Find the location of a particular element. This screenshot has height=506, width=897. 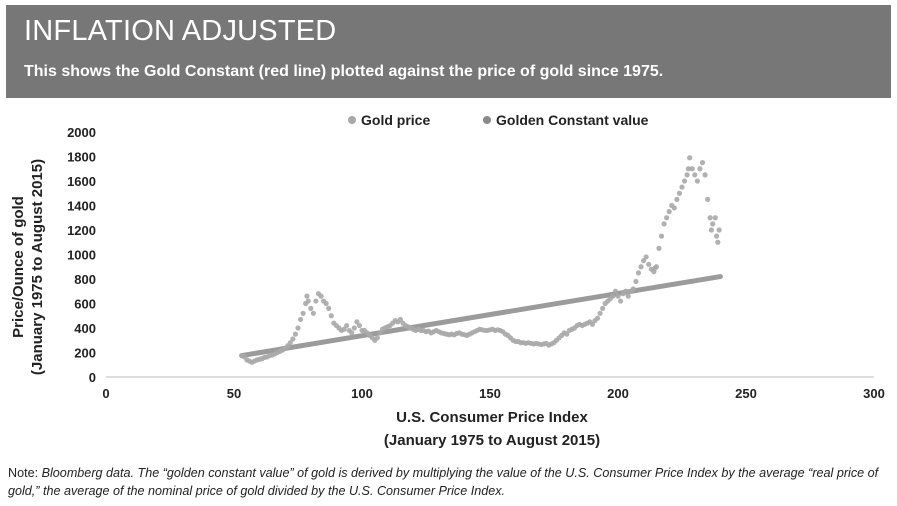

y-tick-label: 1000 is located at coordinates (81, 255).